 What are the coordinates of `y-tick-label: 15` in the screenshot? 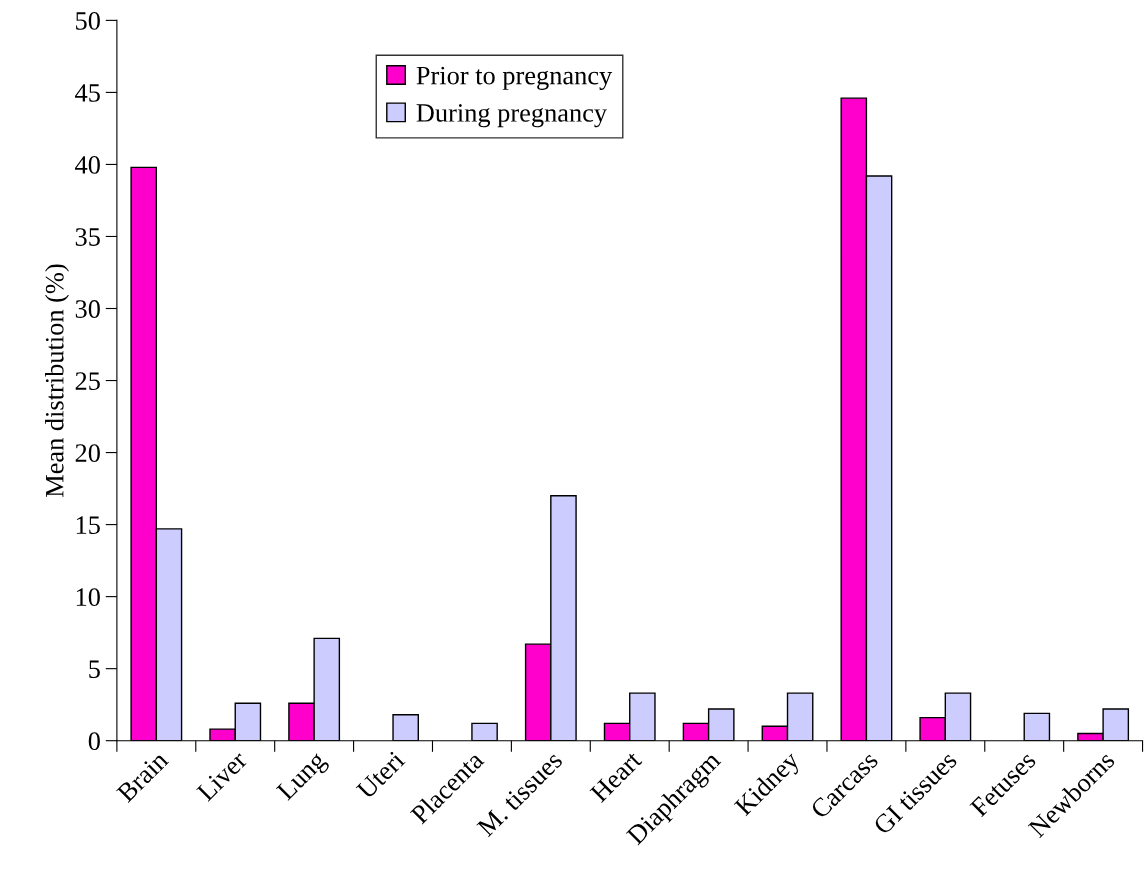 It's located at (88, 525).